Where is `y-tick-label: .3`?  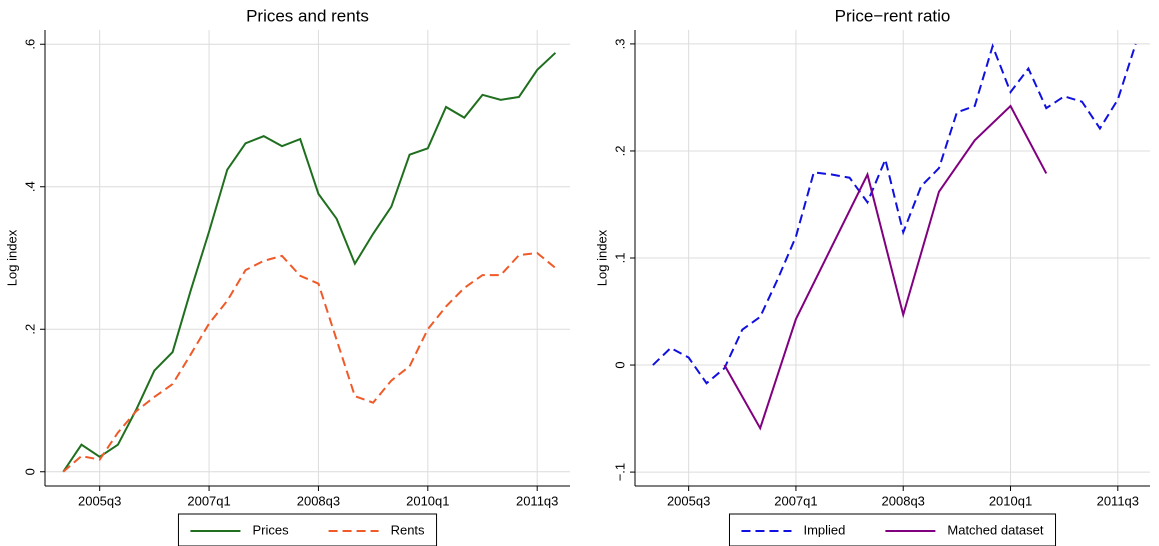
y-tick-label: .3 is located at coordinates (619, 43).